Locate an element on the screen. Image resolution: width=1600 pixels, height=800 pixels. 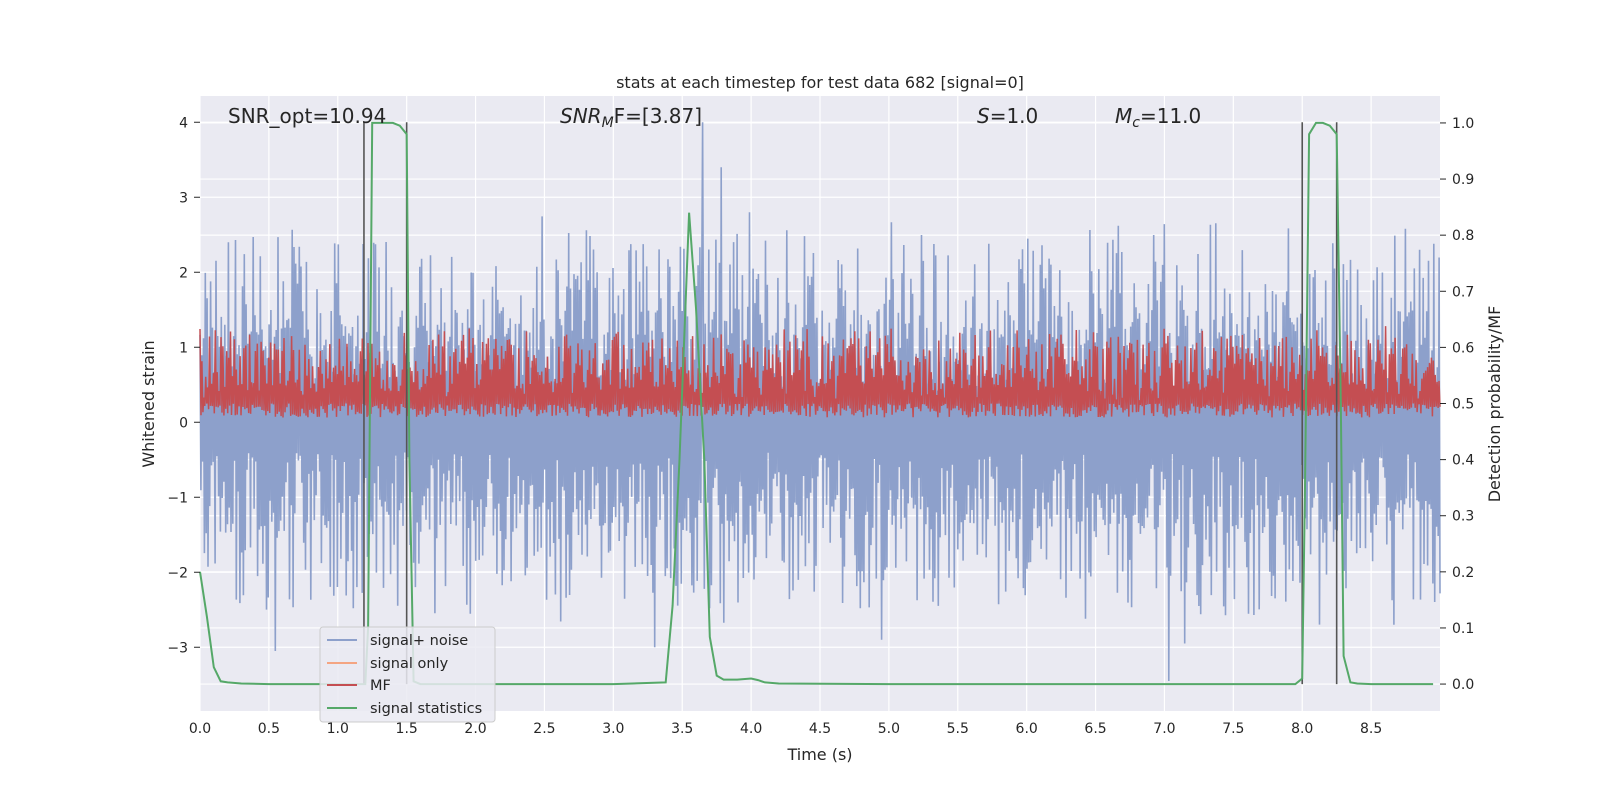
x-tick-label: 7.5 is located at coordinates (1233, 729).